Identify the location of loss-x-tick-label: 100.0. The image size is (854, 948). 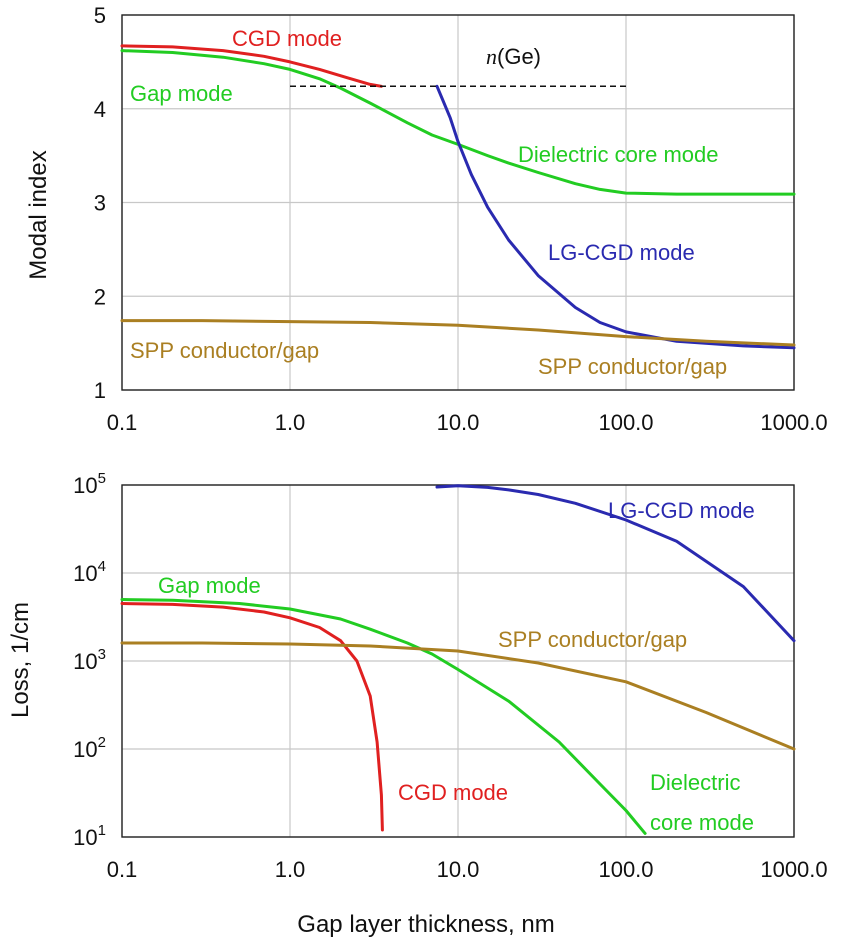
(625, 869).